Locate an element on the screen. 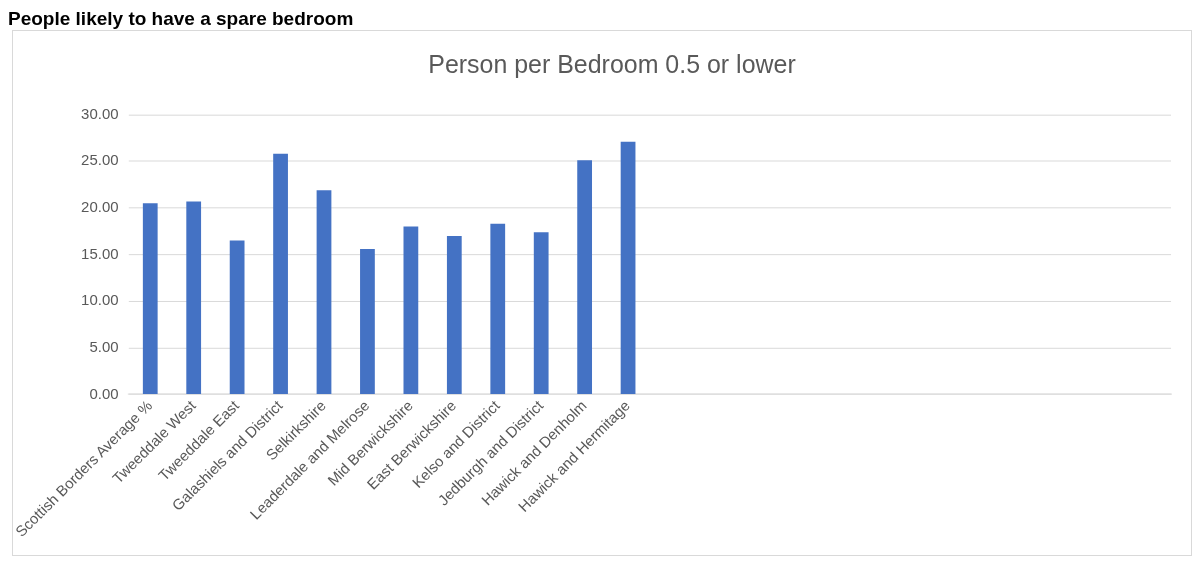 This screenshot has width=1202, height=568. text: People likely to have a spare bedroom is located at coordinates (181, 19).